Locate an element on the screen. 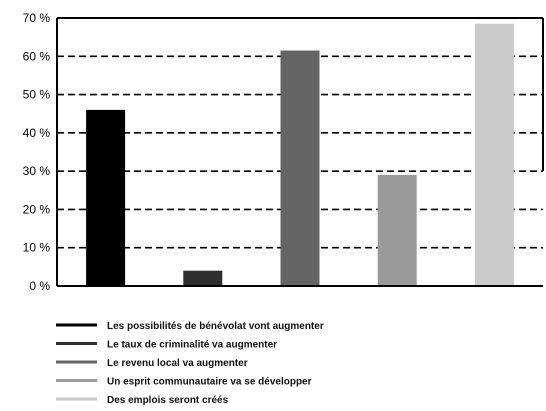  legend-label-4: Un esprit communautaire va se développer is located at coordinates (209, 382).